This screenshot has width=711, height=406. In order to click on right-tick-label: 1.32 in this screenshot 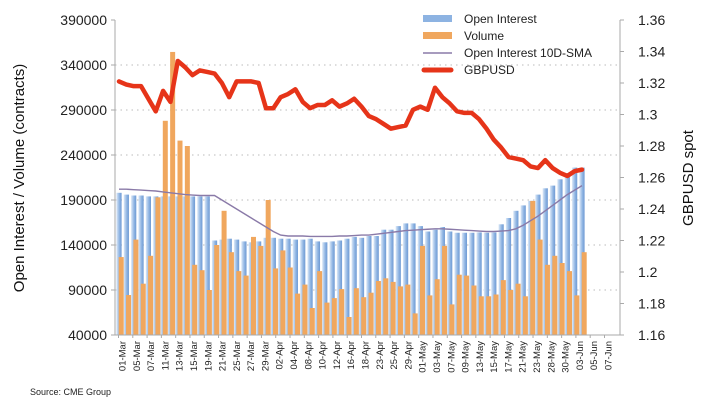, I will do `click(651, 83)`.